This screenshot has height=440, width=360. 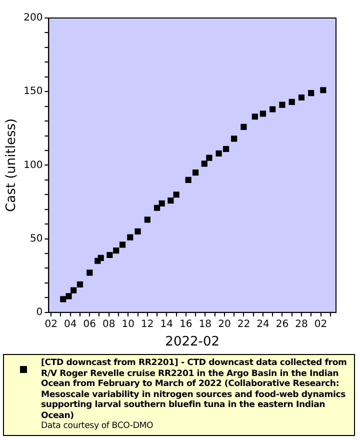 What do you see at coordinates (282, 324) in the screenshot?
I see `x-tick-label: 26` at bounding box center [282, 324].